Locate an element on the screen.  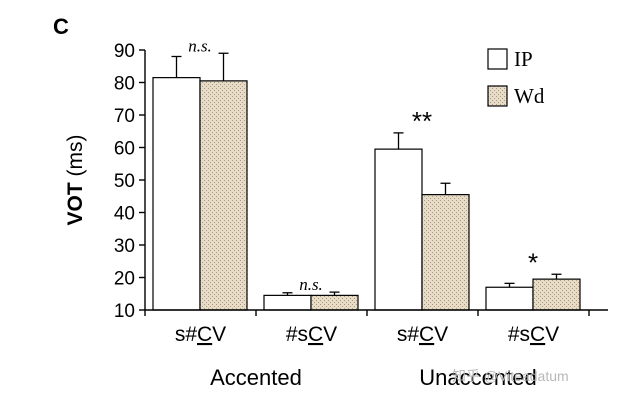
svg-text: VOT (ms) is located at coordinates (75, 180).